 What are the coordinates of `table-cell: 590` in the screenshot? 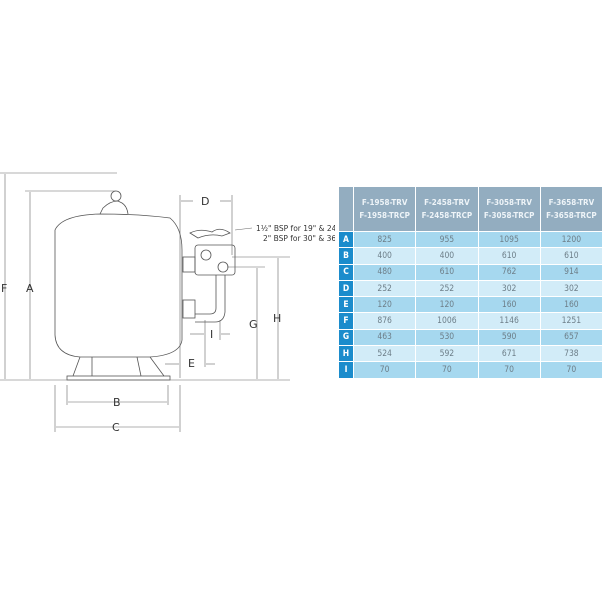 It's located at (509, 337).